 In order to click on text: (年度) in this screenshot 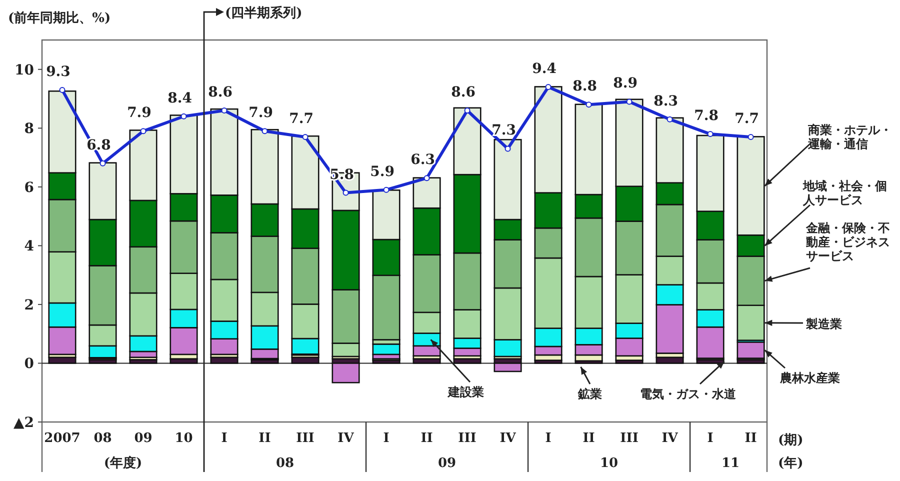, I will do `click(123, 463)`.